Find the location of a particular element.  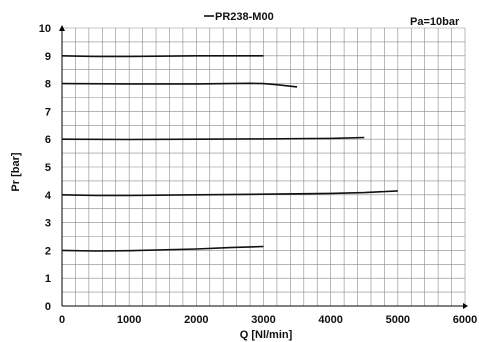

x-tick-label: 5000 is located at coordinates (398, 320).